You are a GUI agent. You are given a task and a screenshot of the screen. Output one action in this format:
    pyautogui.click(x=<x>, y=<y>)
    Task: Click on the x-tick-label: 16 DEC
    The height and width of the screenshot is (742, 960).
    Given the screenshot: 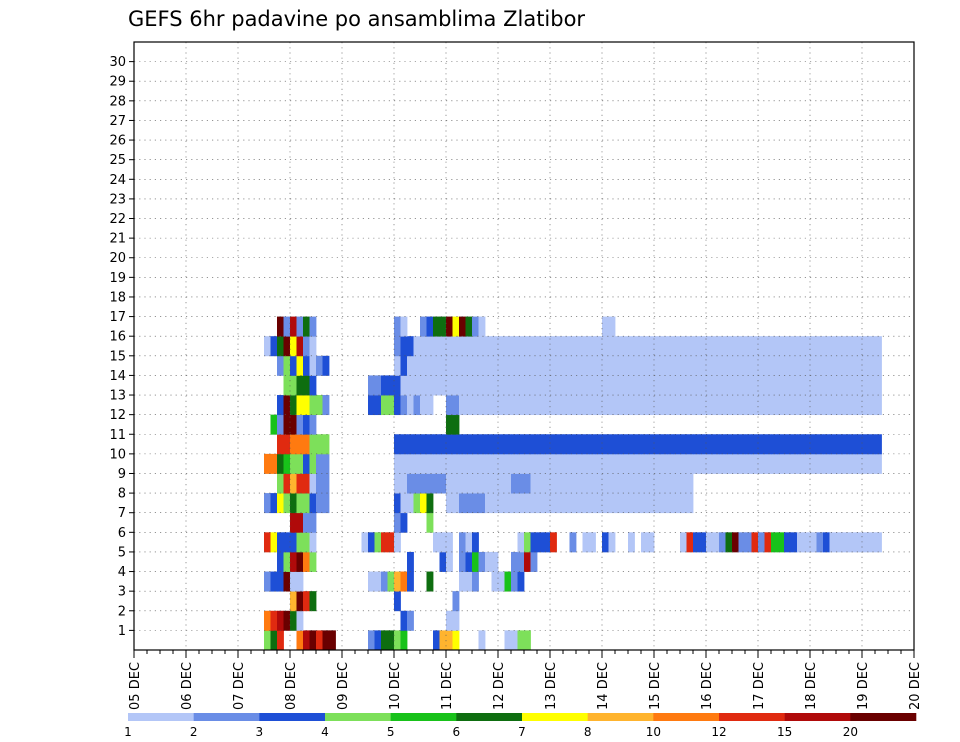 What is the action you would take?
    pyautogui.click(x=707, y=686)
    